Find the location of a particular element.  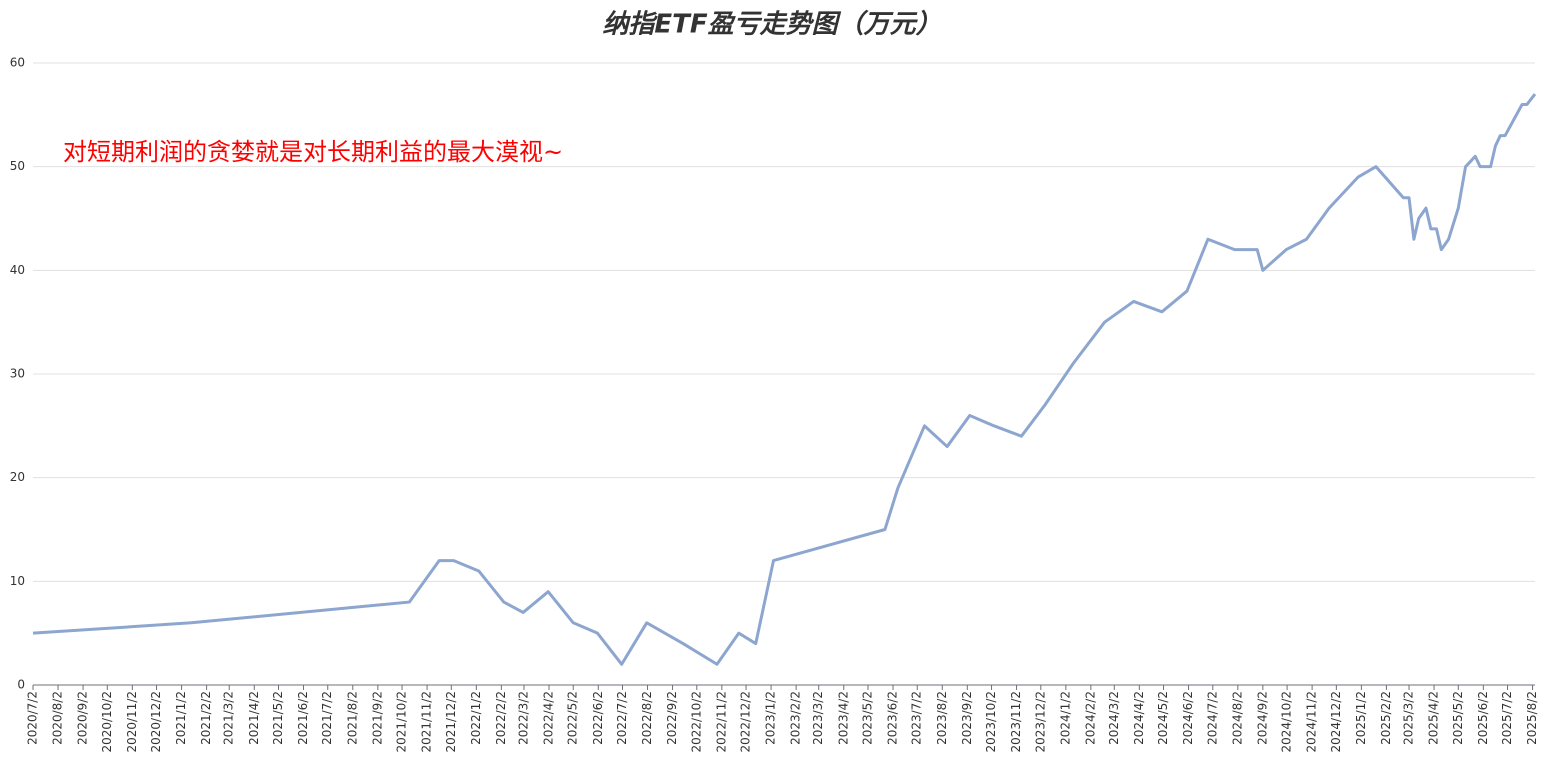

x-tick-label: 2024/3/2 is located at coordinates (1114, 718).